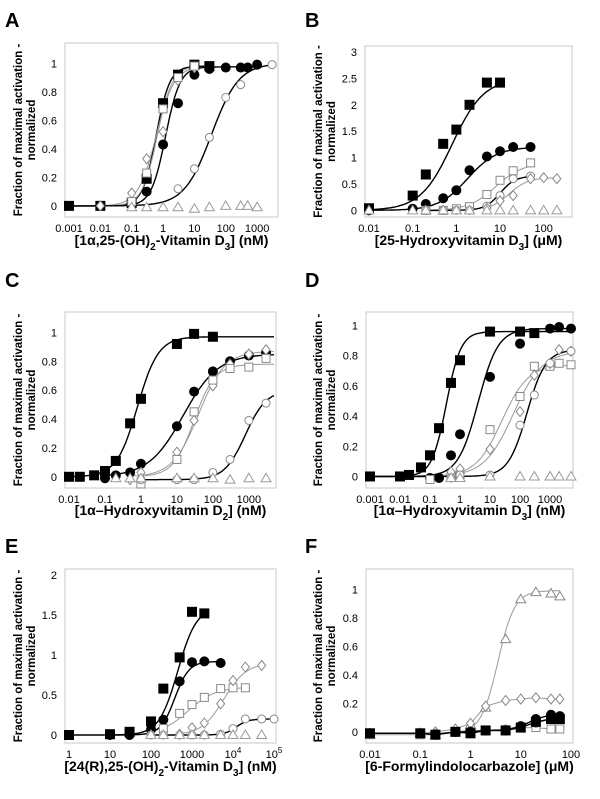 The image size is (600, 799). What do you see at coordinates (49, 696) in the screenshot?
I see `y-tick-label: 0.5` at bounding box center [49, 696].